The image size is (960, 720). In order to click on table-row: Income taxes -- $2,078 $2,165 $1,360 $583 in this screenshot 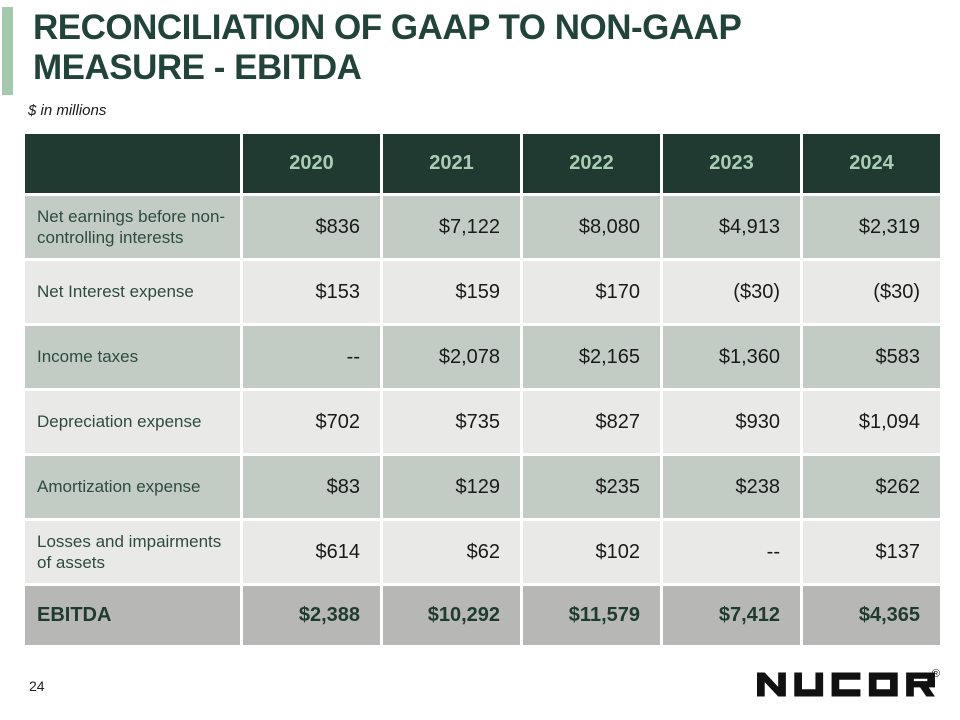, I will do `click(482, 357)`.